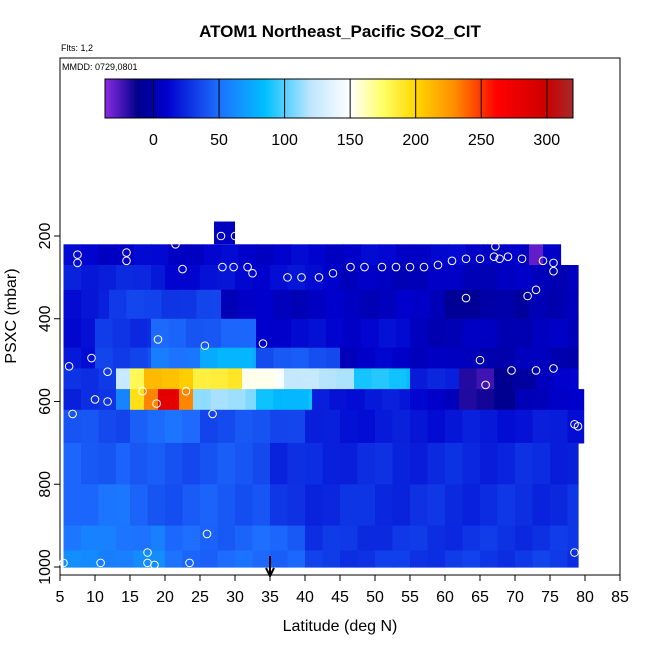  What do you see at coordinates (45, 484) in the screenshot?
I see `y-tick-label: 800` at bounding box center [45, 484].